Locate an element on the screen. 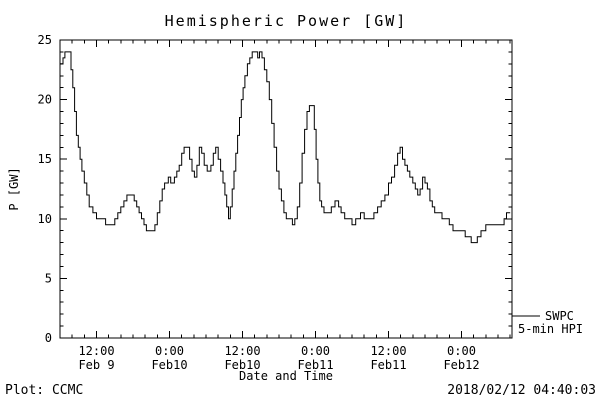  y-axis-label: P [GW] is located at coordinates (14, 188).